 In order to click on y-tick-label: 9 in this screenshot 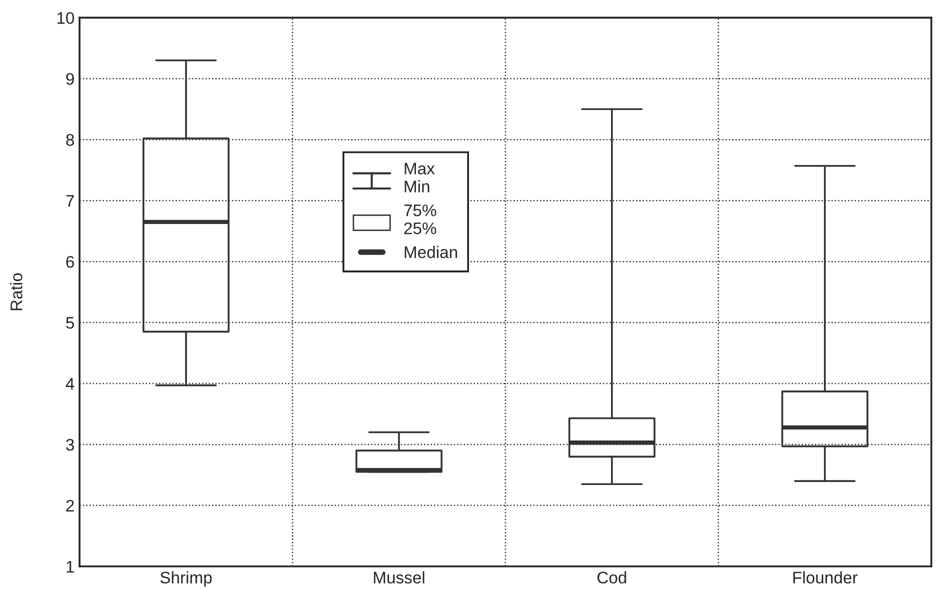, I will do `click(70, 79)`.